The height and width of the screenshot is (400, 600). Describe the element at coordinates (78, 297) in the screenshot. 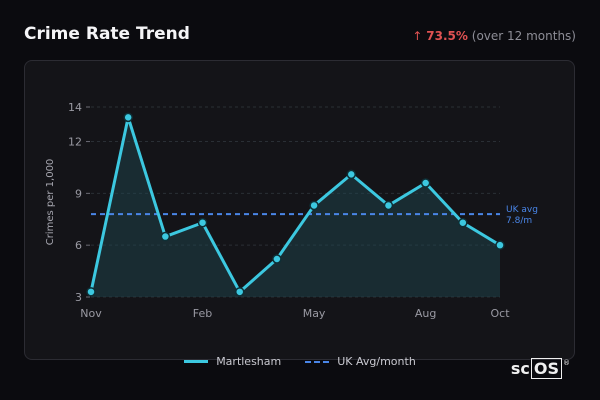

I see `y-tick-label: 3` at that location.